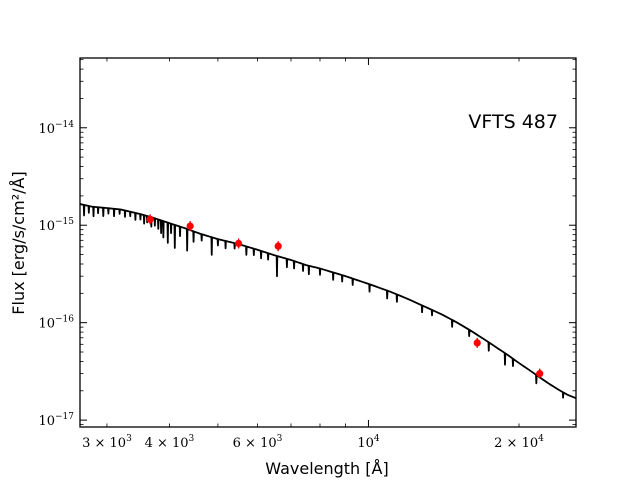 Image resolution: width=640 pixels, height=480 pixels. Describe the element at coordinates (18, 242) in the screenshot. I see `y-axis-label: Flux [erg/s/cm²/Å]` at that location.